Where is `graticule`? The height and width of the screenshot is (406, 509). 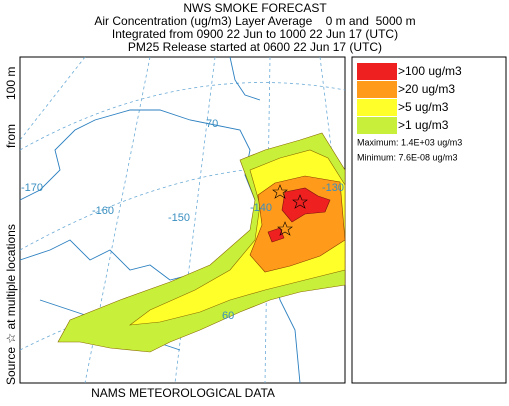 graticule is located at coordinates (195, 220).